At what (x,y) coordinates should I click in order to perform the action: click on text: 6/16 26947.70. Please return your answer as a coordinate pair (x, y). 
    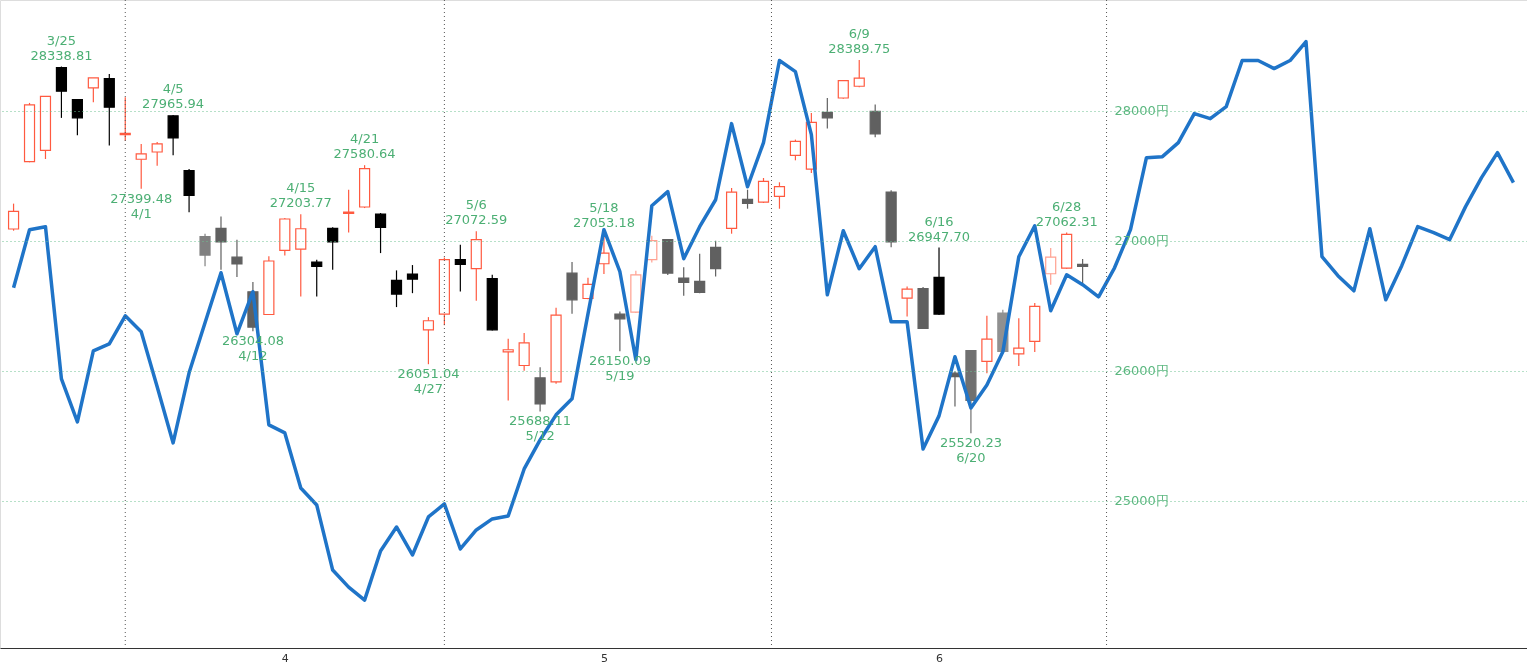
    Looking at the image, I should click on (939, 228).